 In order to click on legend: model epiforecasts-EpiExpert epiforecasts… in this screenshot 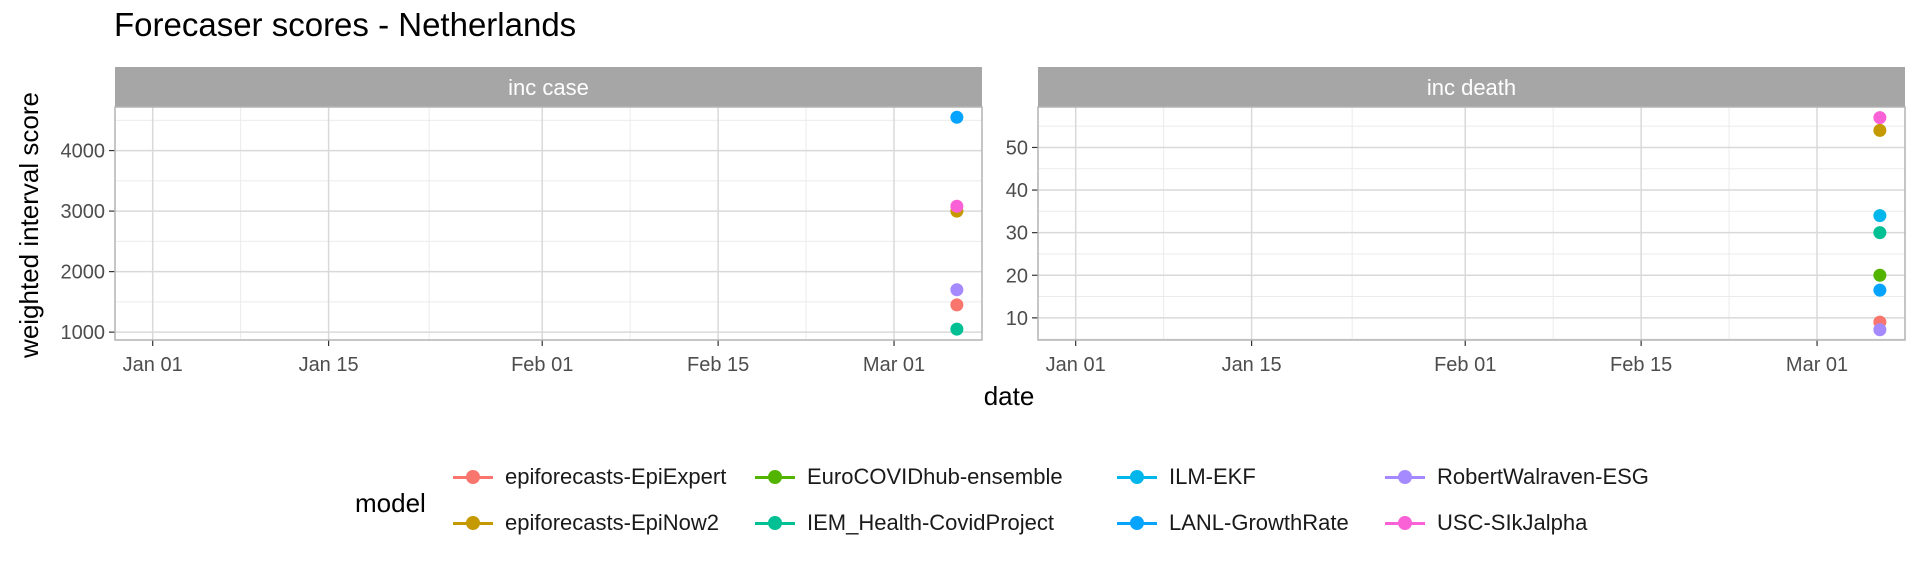, I will do `click(1055, 503)`.